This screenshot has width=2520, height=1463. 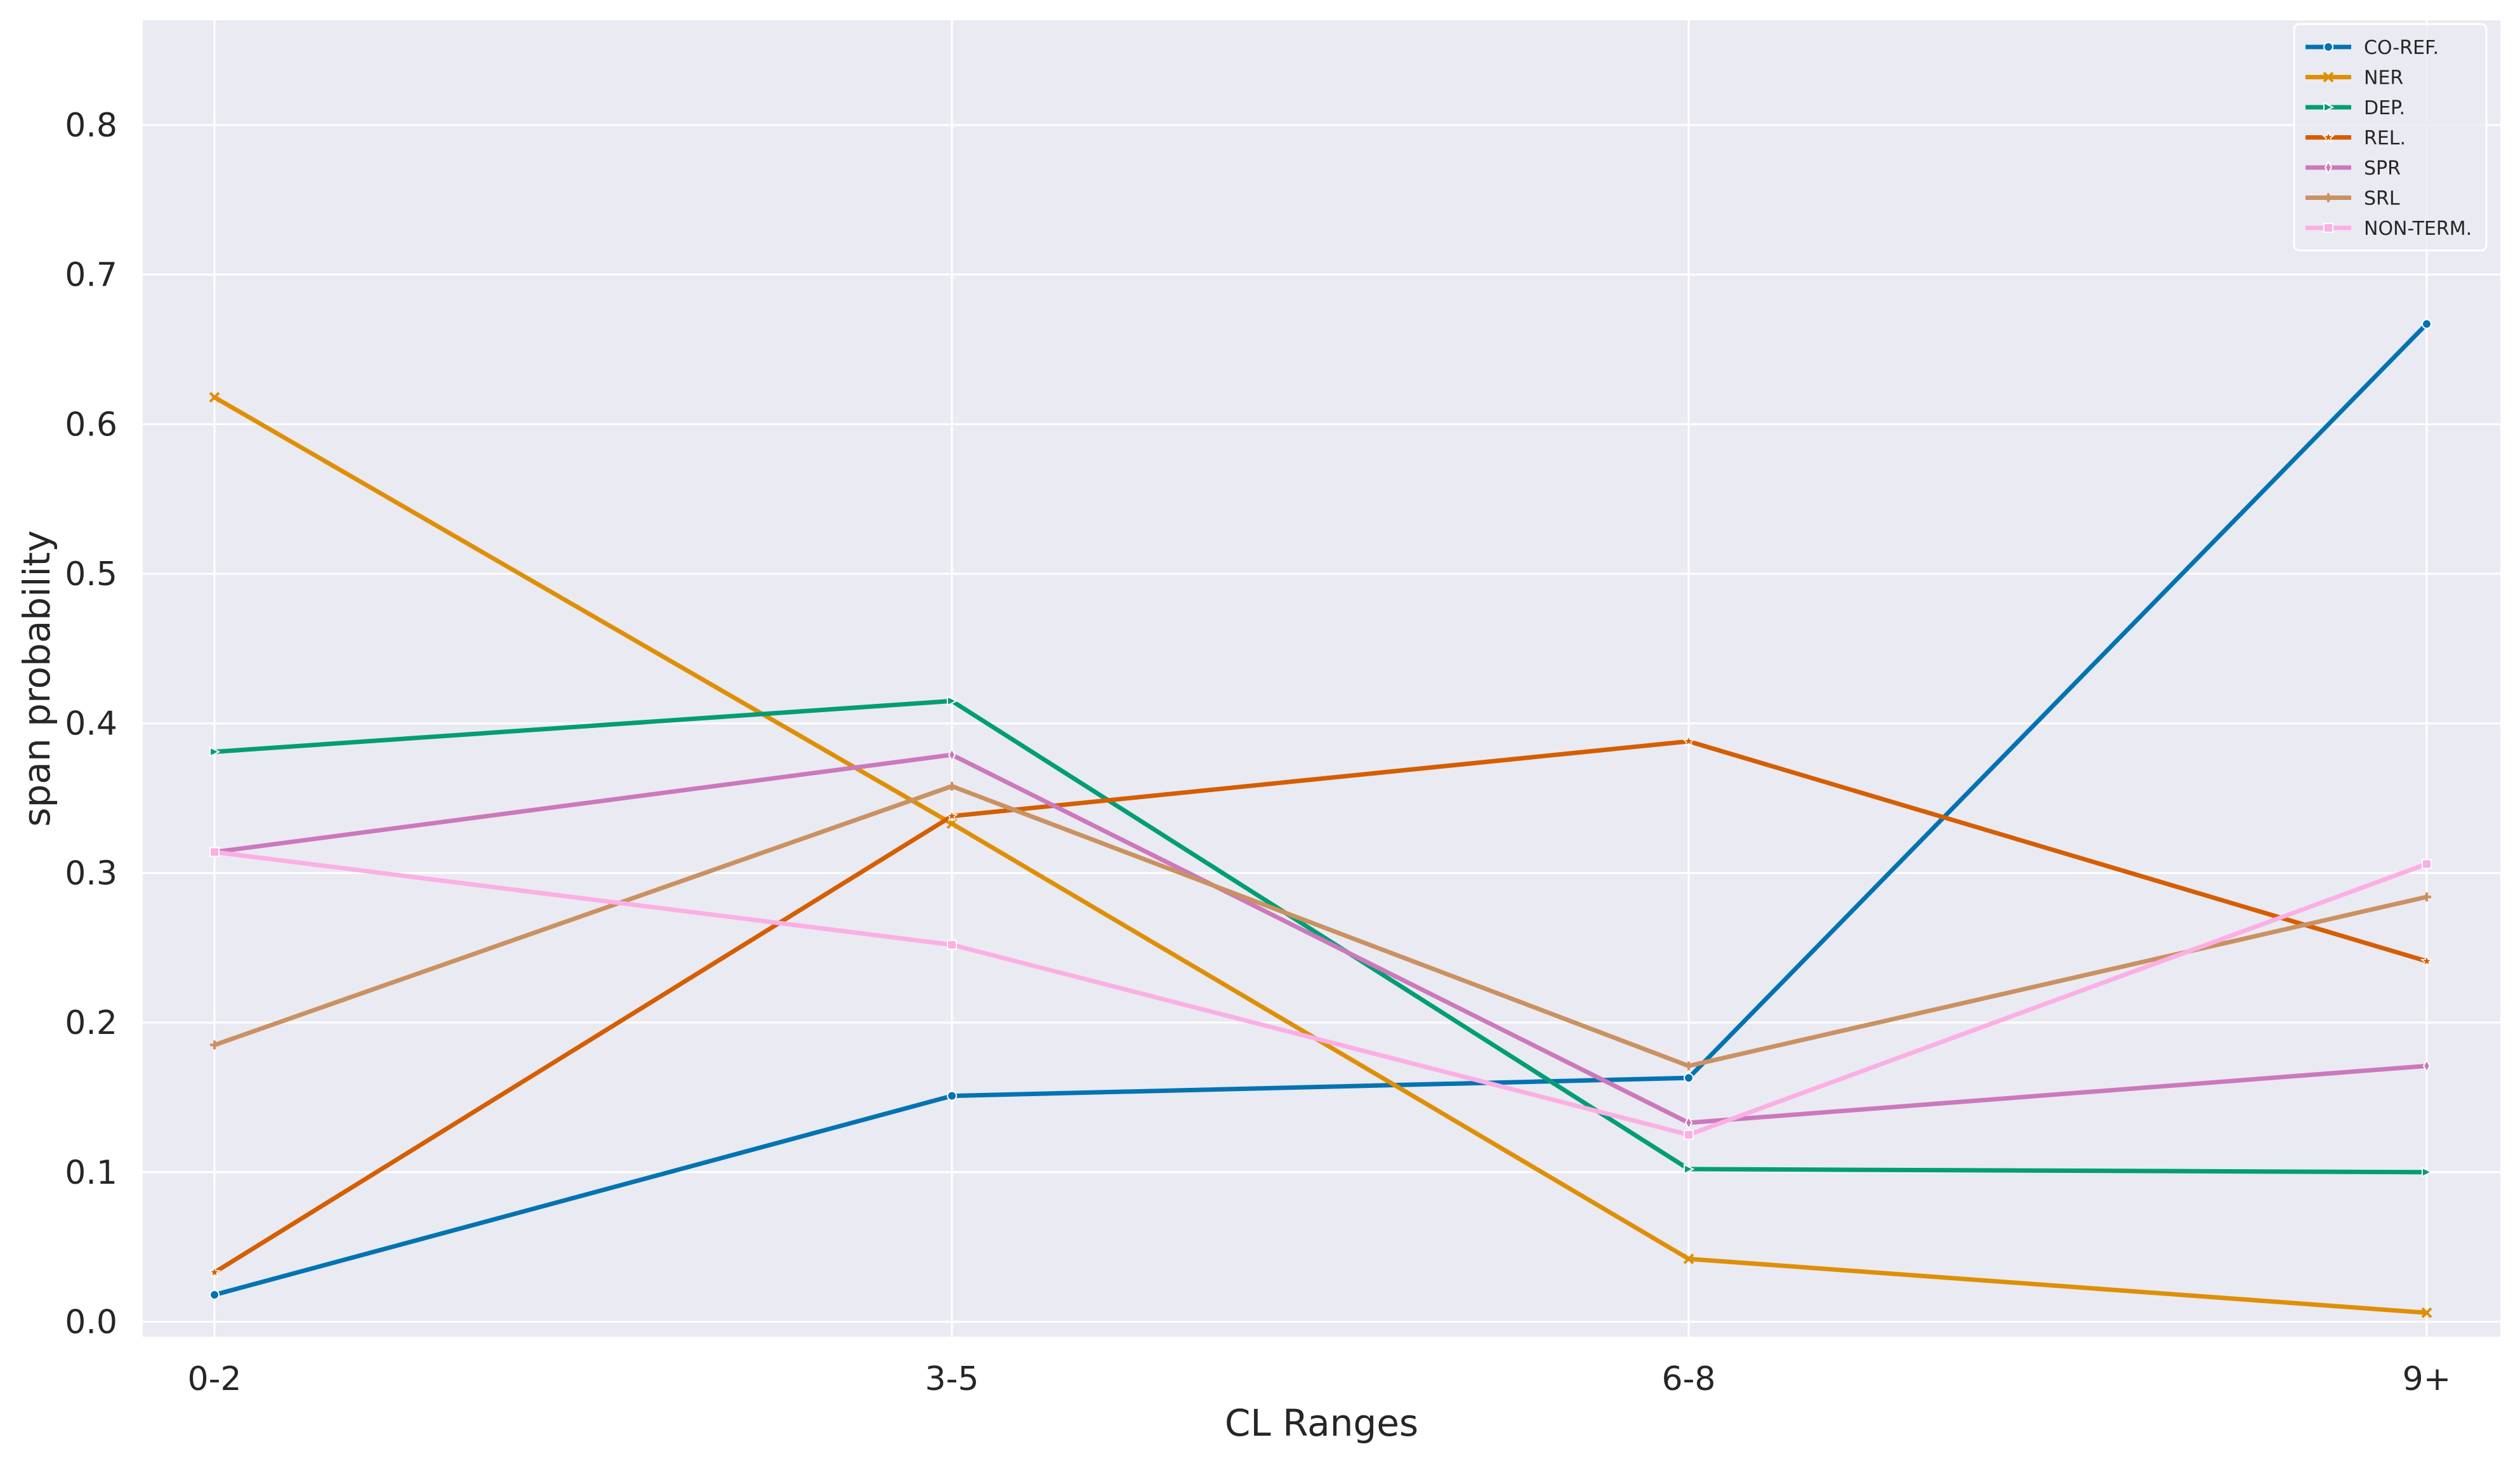 I want to click on legend-frame, so click(x=2390, y=137).